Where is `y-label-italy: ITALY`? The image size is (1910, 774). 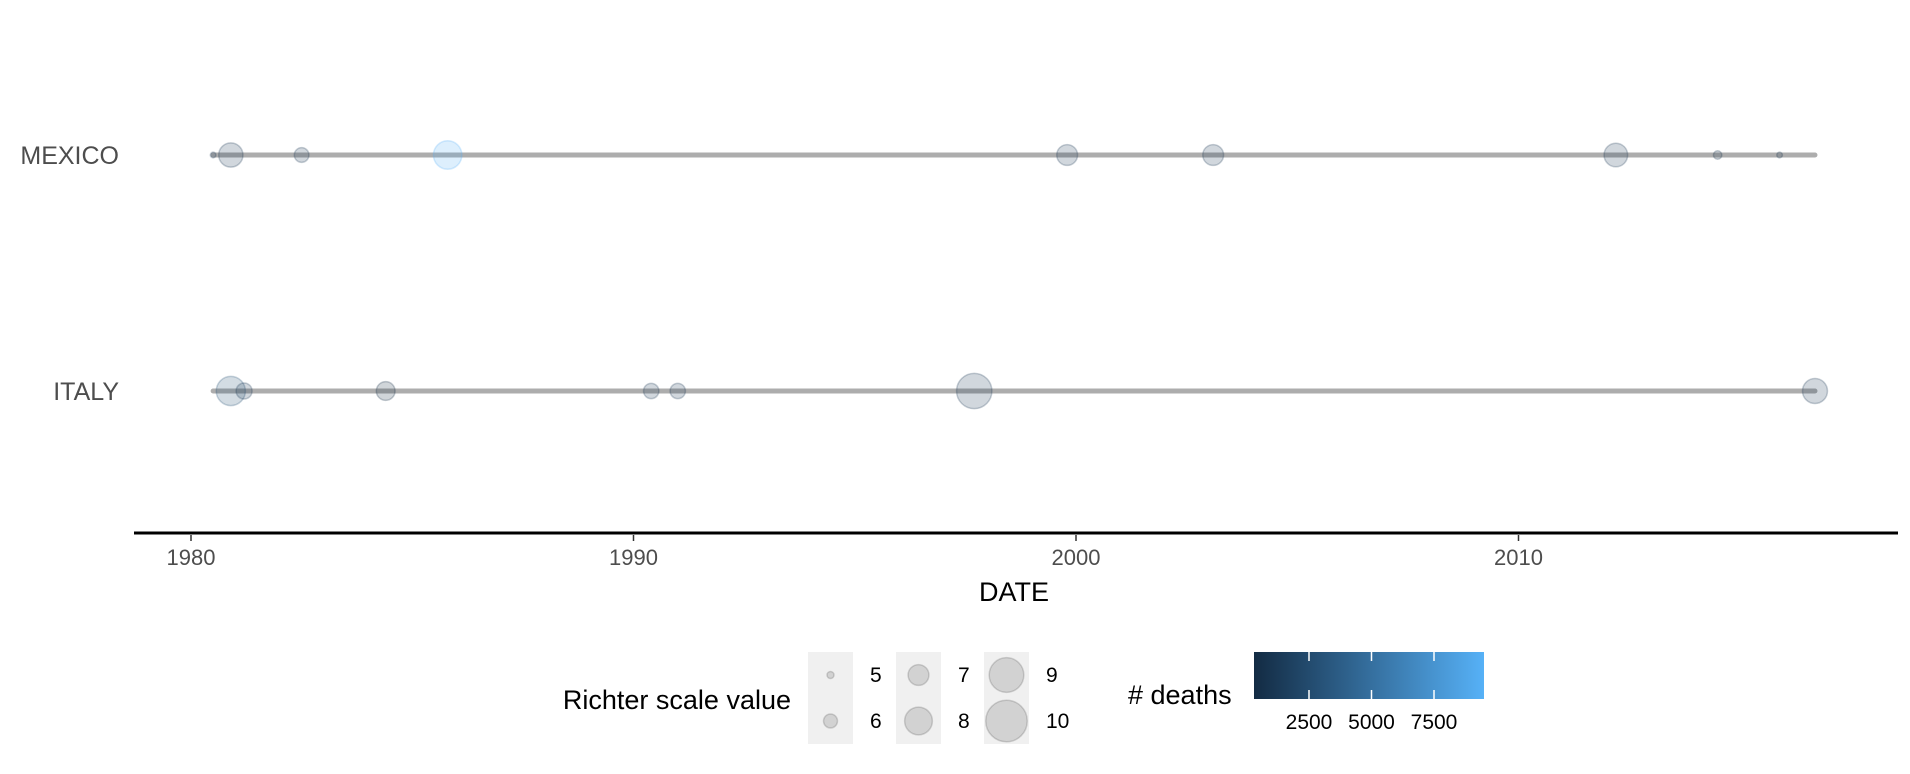
y-label-italy: ITALY is located at coordinates (86, 392).